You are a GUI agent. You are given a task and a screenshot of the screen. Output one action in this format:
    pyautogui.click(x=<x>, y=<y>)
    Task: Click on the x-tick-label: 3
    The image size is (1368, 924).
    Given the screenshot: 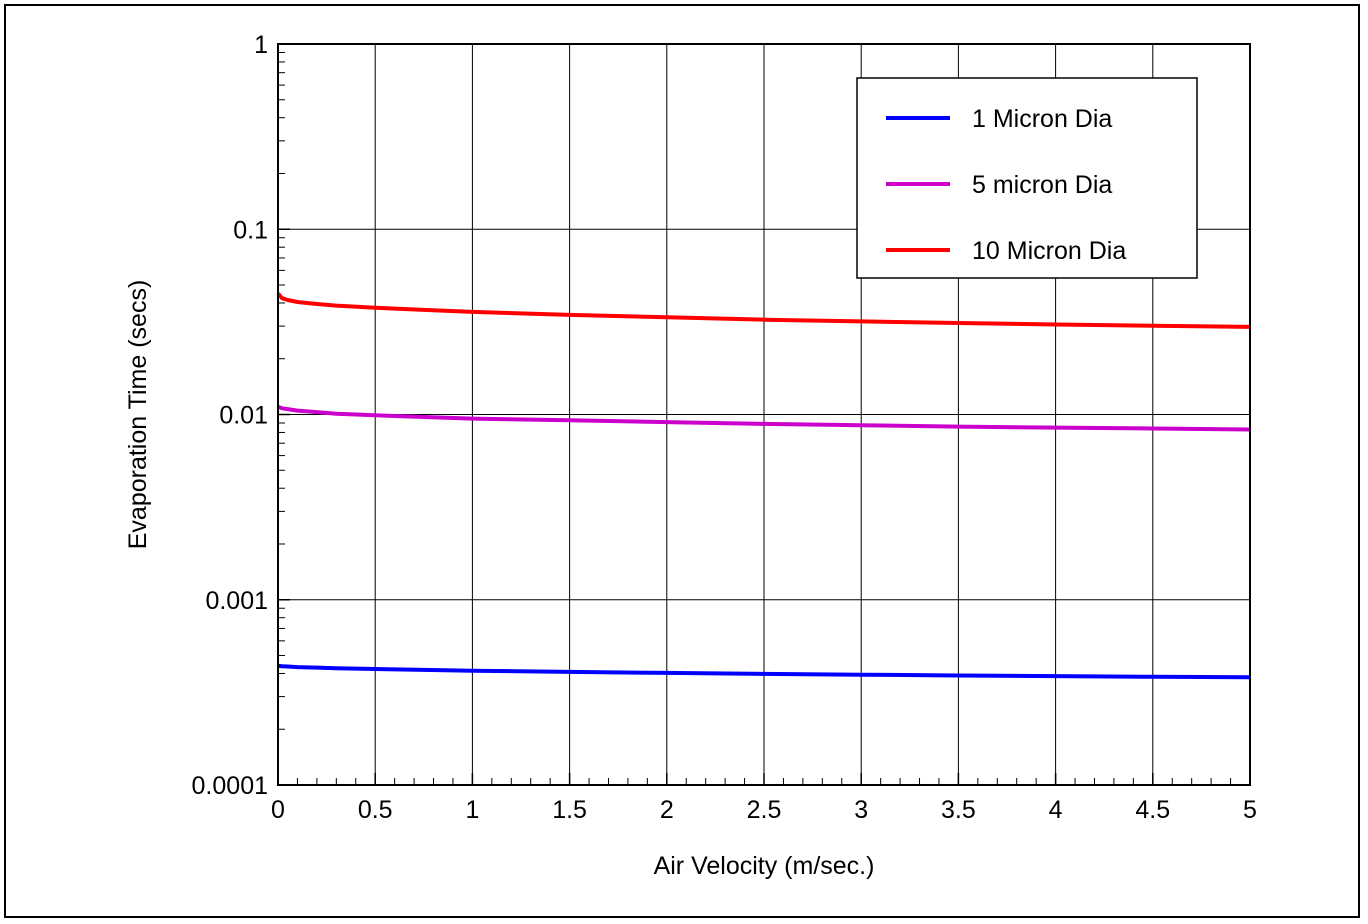 What is the action you would take?
    pyautogui.click(x=861, y=810)
    